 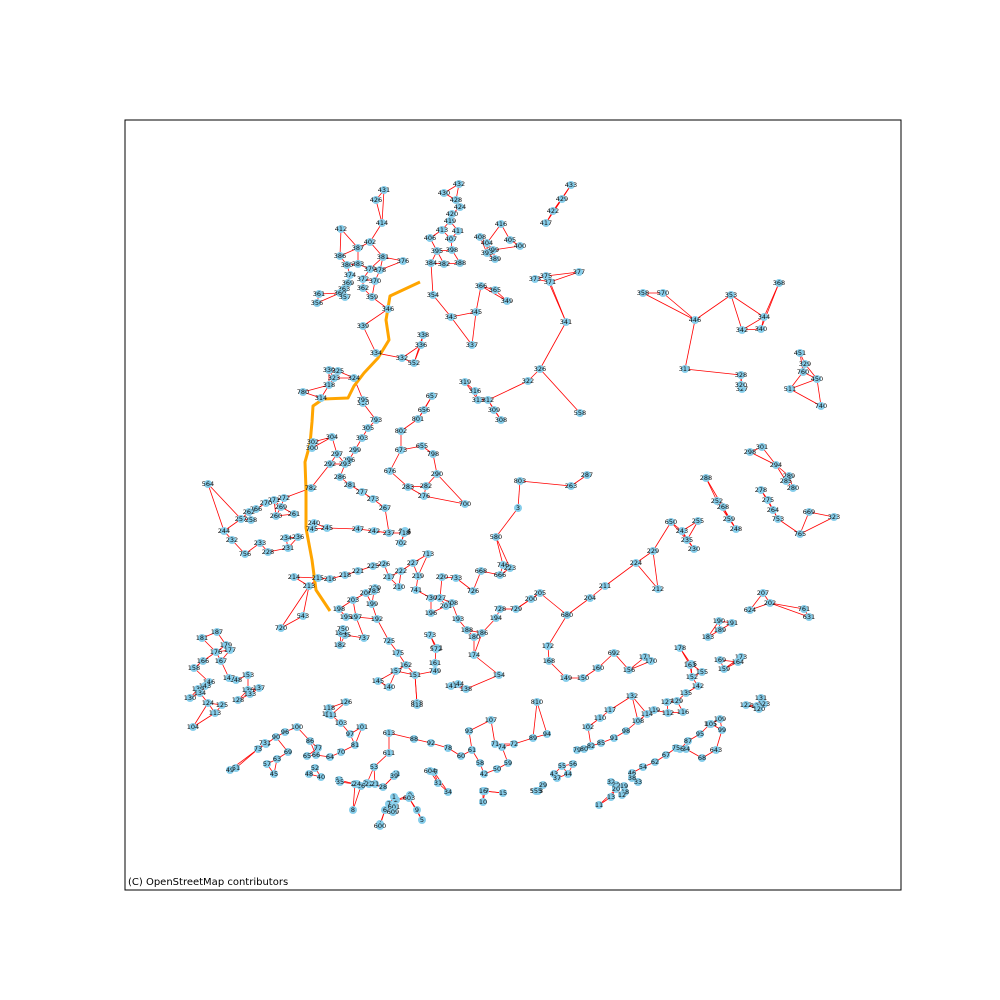 What do you see at coordinates (598, 668) in the screenshot?
I see `node-label: 160` at bounding box center [598, 668].